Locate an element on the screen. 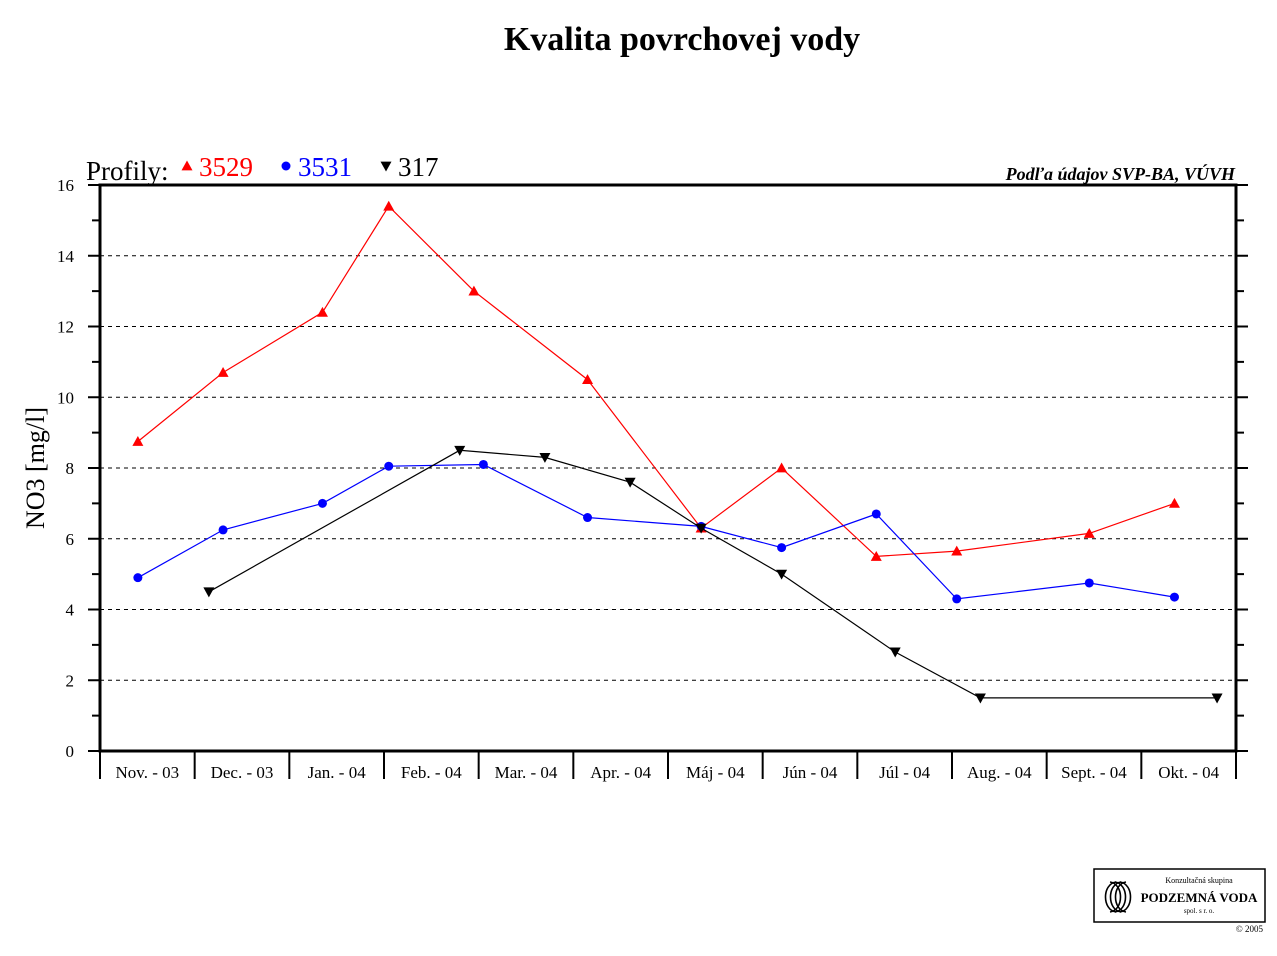 This screenshot has height=956, width=1277. y-tick-label: 10 is located at coordinates (65, 397).